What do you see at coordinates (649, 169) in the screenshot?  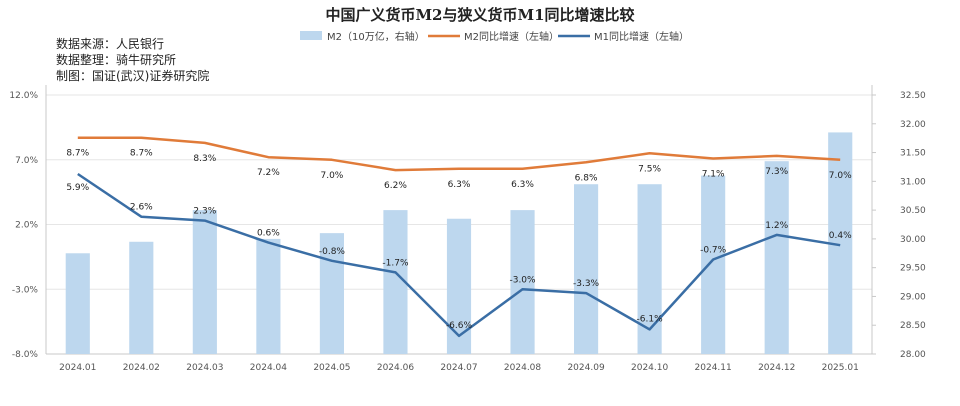 I see `m2-growth-data-label: 7.5%` at bounding box center [649, 169].